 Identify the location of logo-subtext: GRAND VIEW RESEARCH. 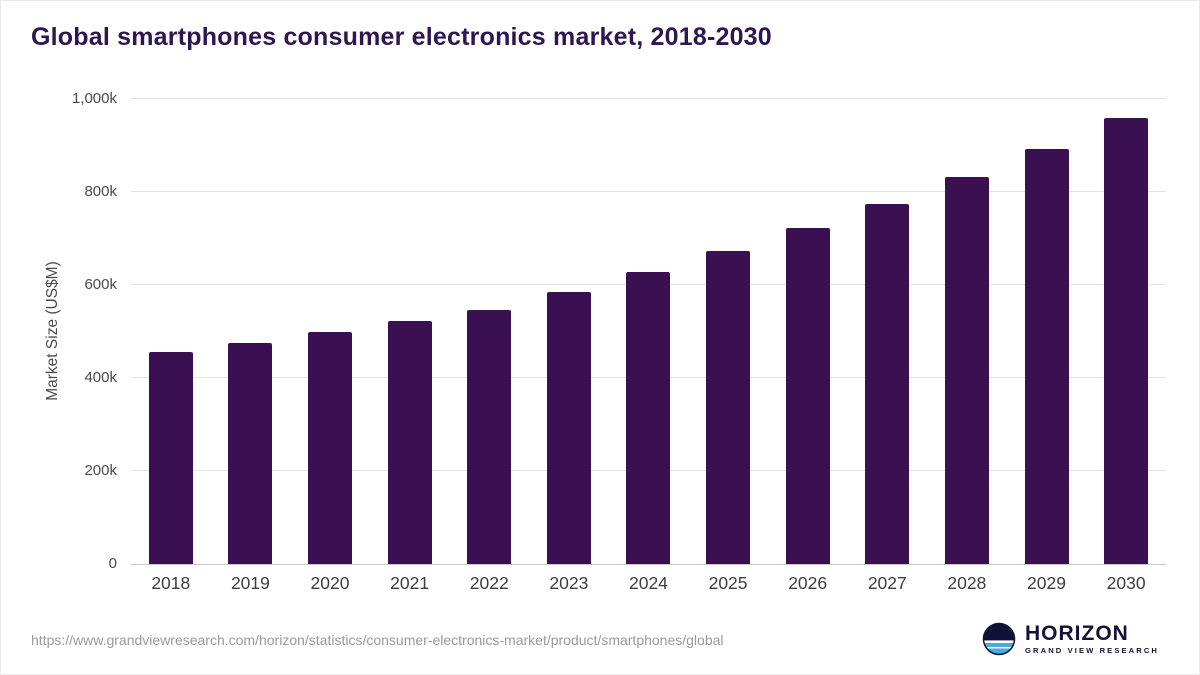
(1092, 651).